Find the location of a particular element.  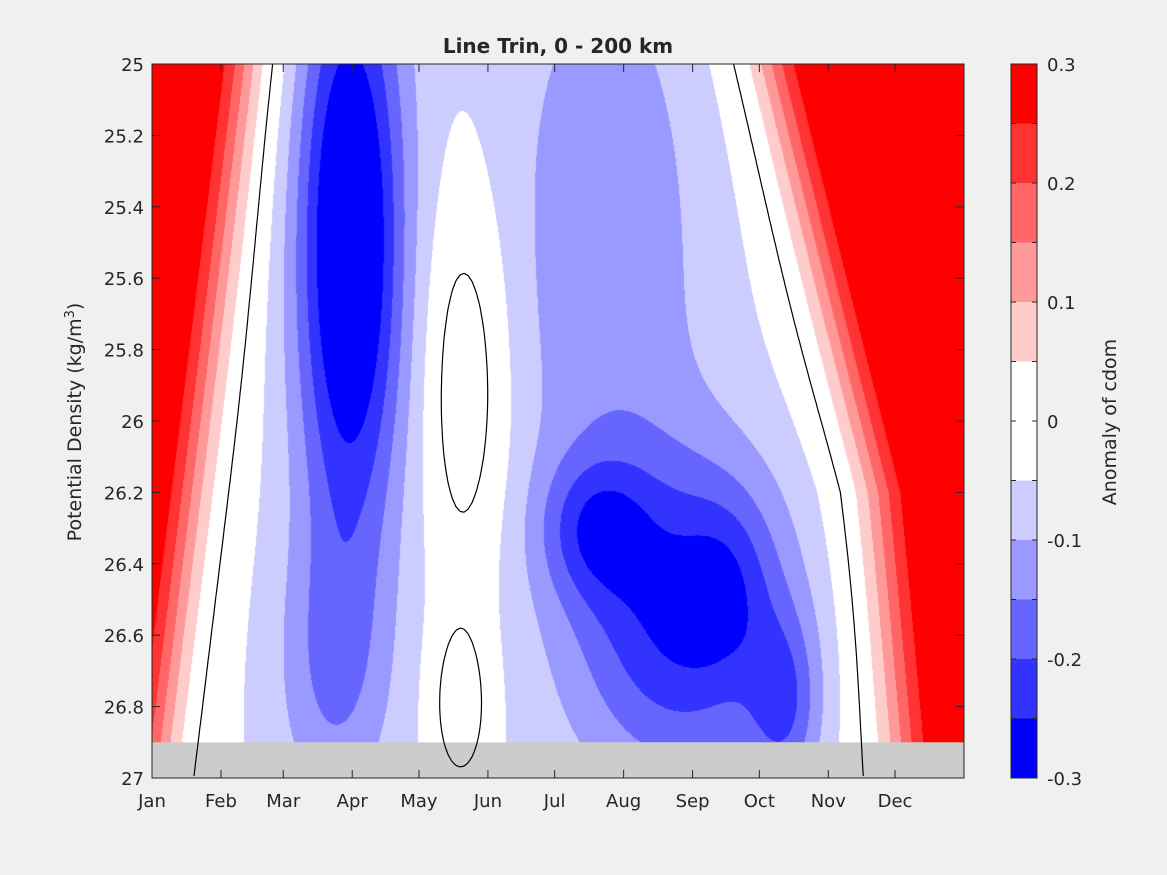

colorbar: 0.3 0.2 0.1 0 -0.1 -0.2 -0.3 is located at coordinates (1046, 422).